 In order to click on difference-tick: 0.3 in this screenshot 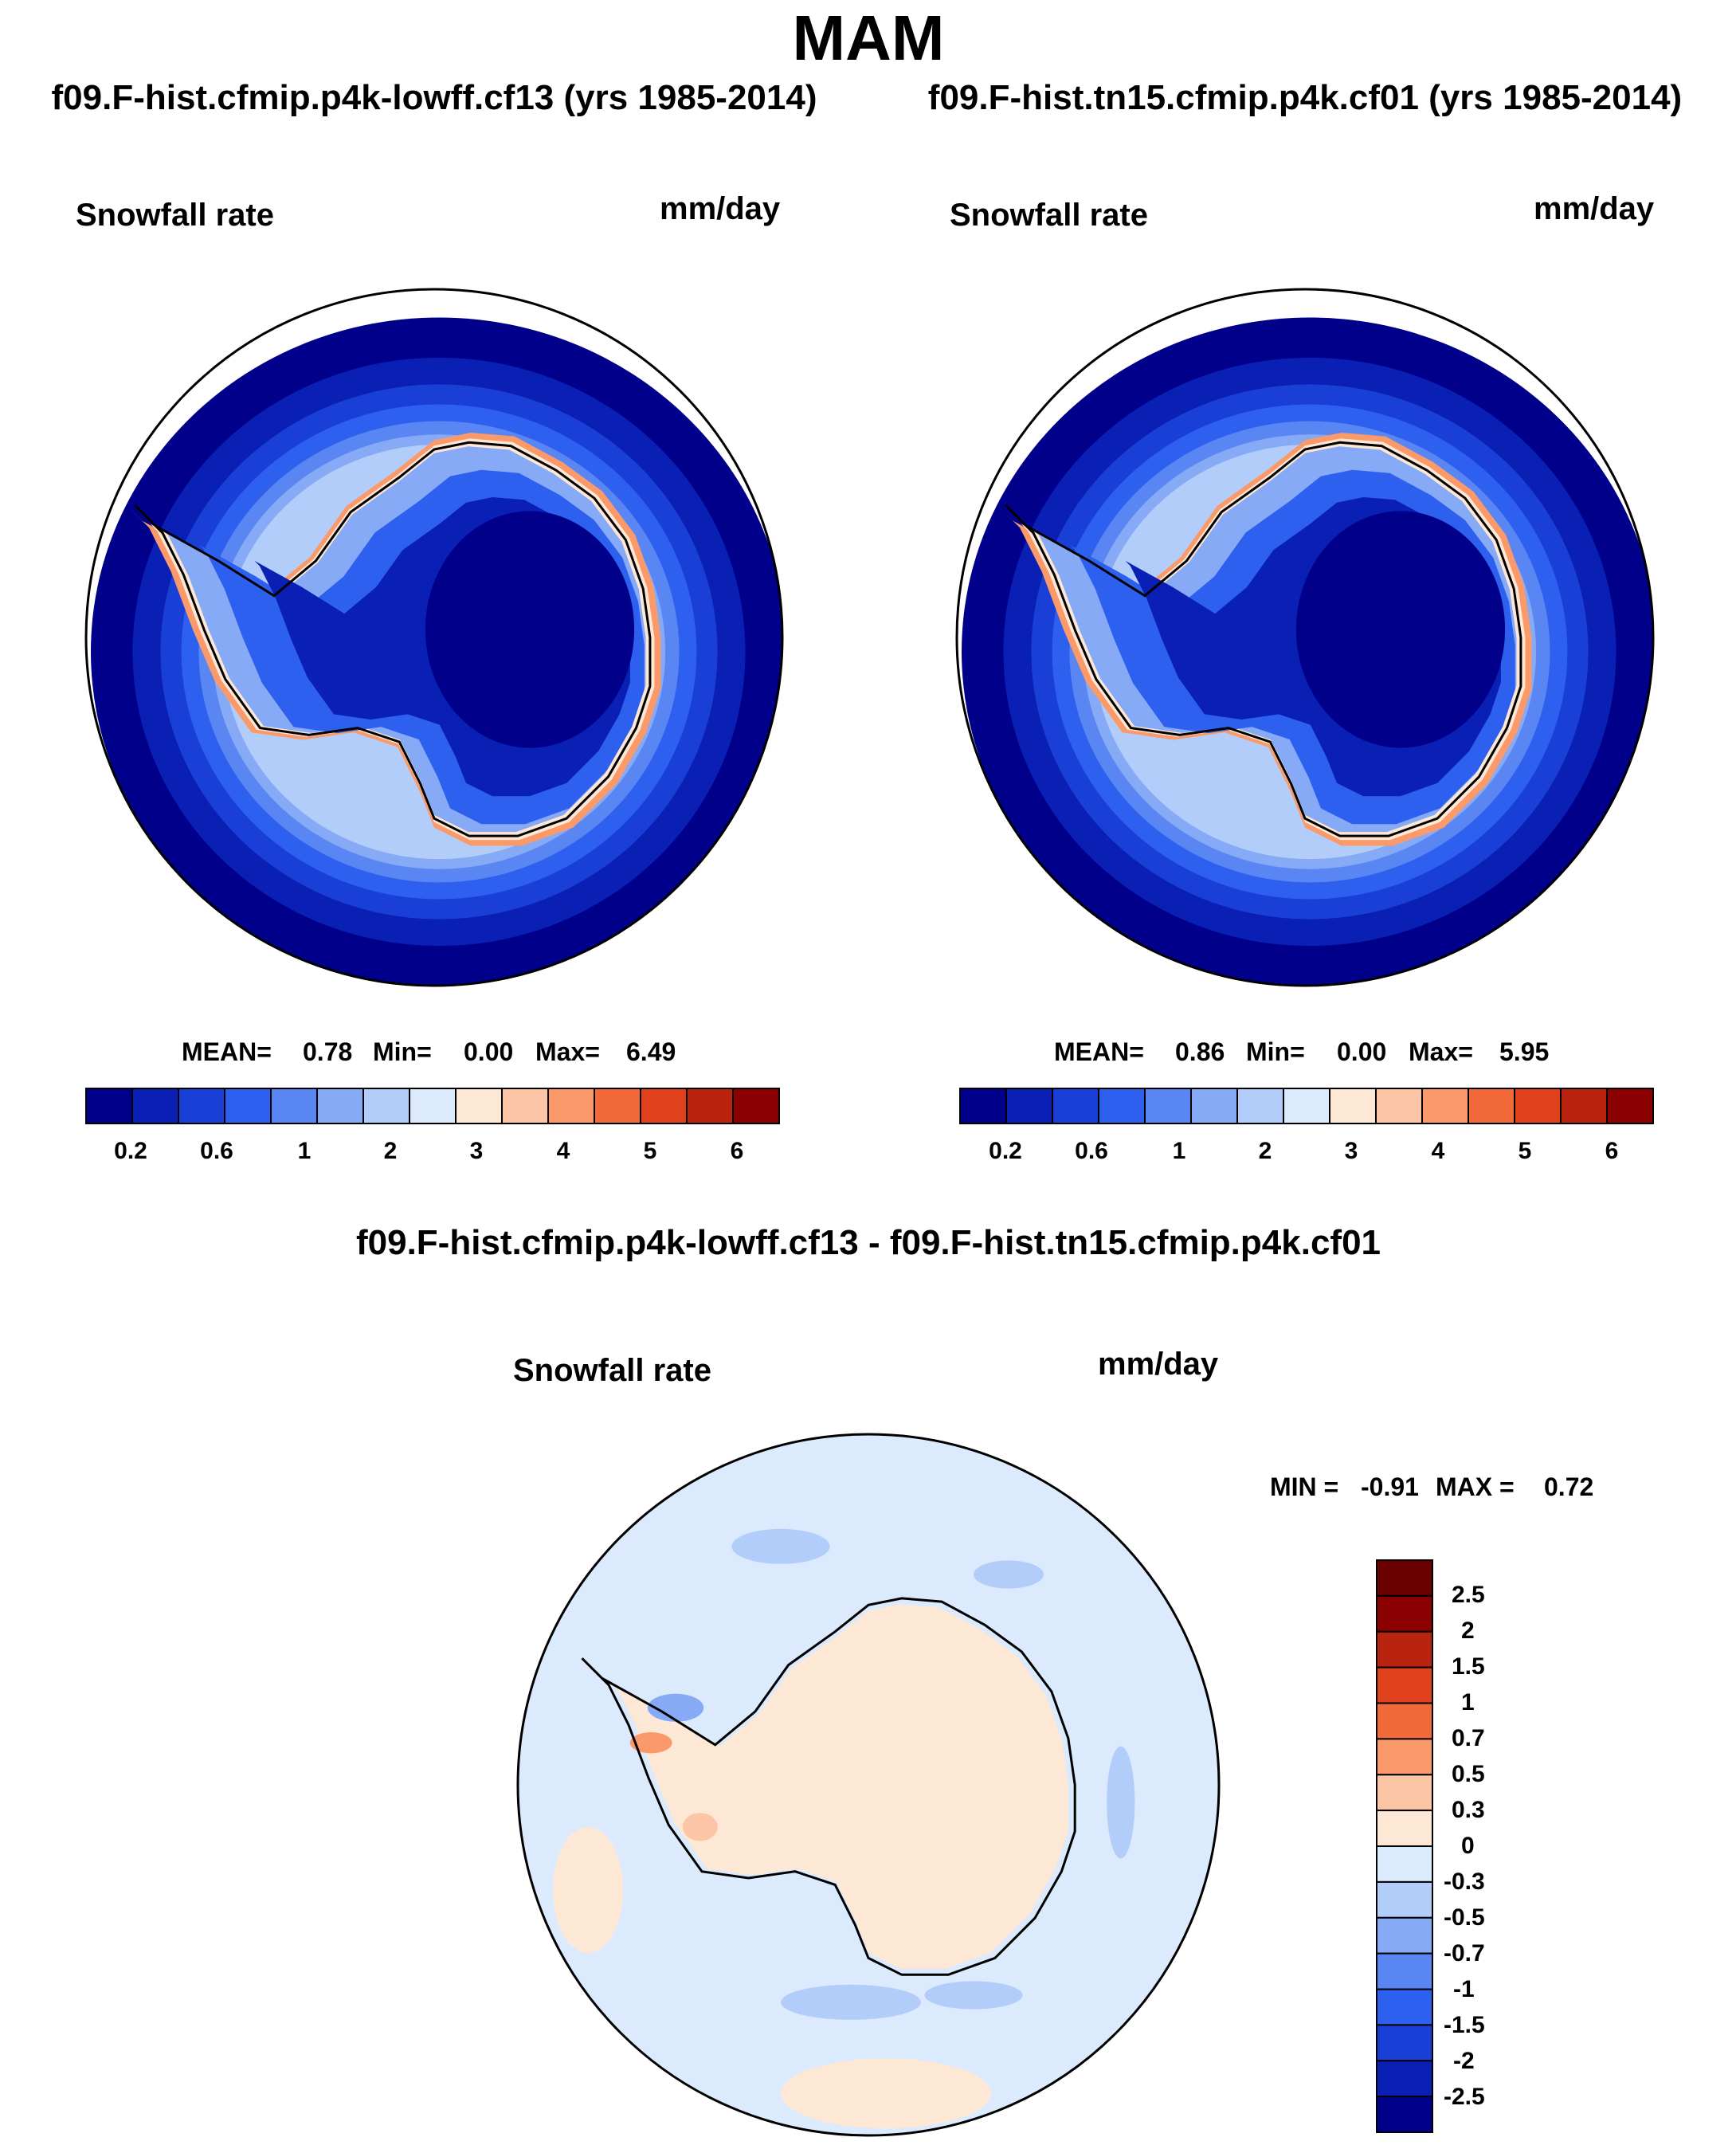, I will do `click(1468, 1810)`.